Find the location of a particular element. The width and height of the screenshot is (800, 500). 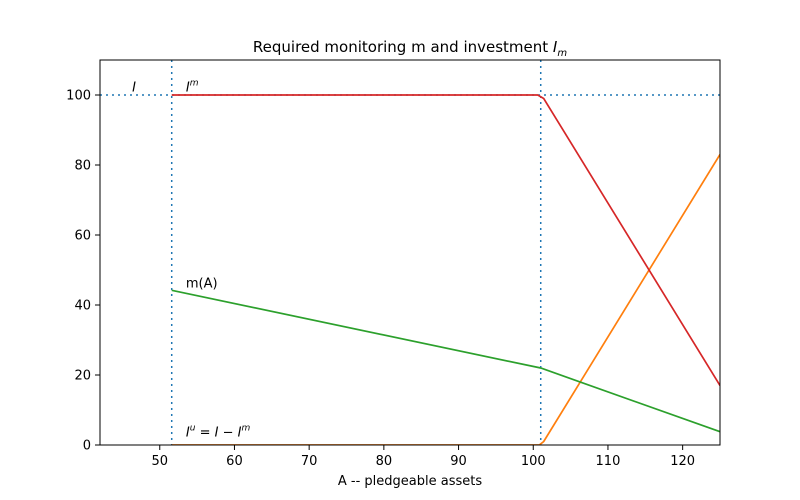

y-tick-label: 100 is located at coordinates (78, 96).